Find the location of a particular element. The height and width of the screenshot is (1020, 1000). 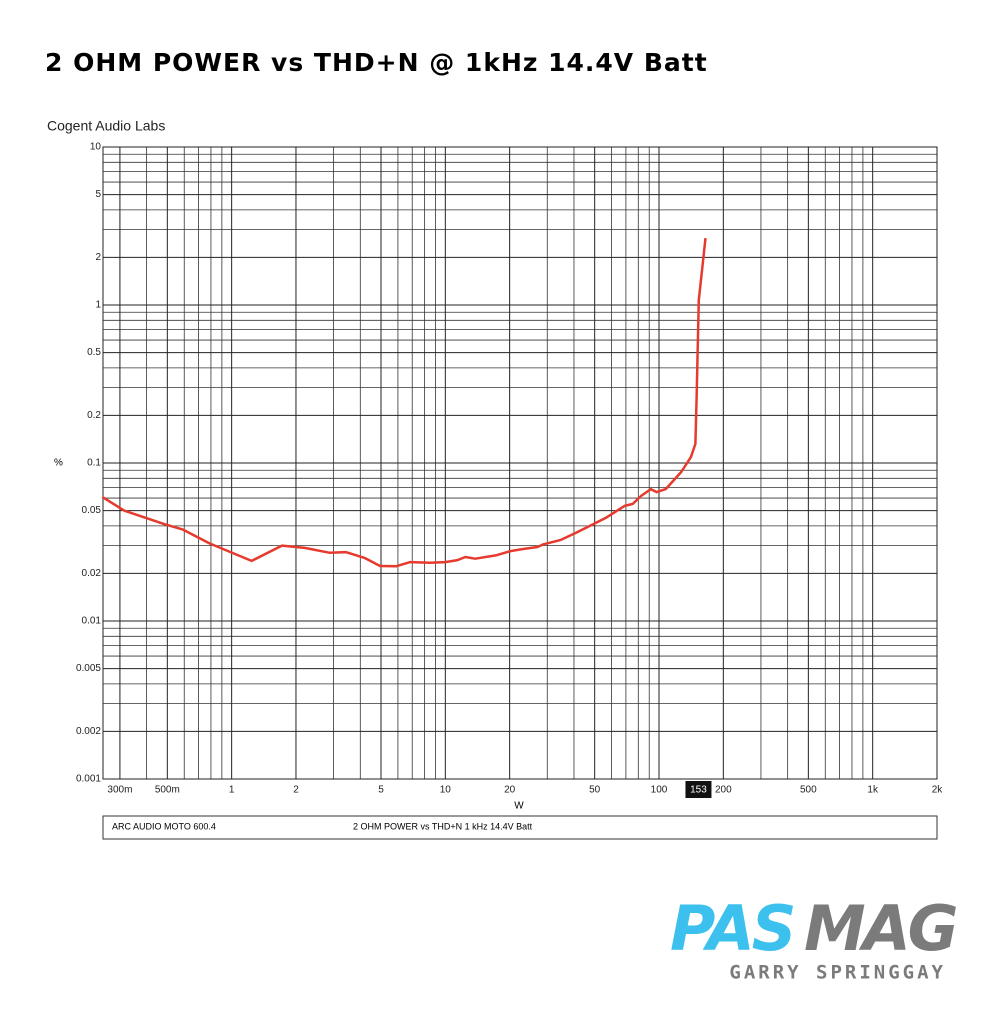

x-axis-label: W is located at coordinates (519, 806).